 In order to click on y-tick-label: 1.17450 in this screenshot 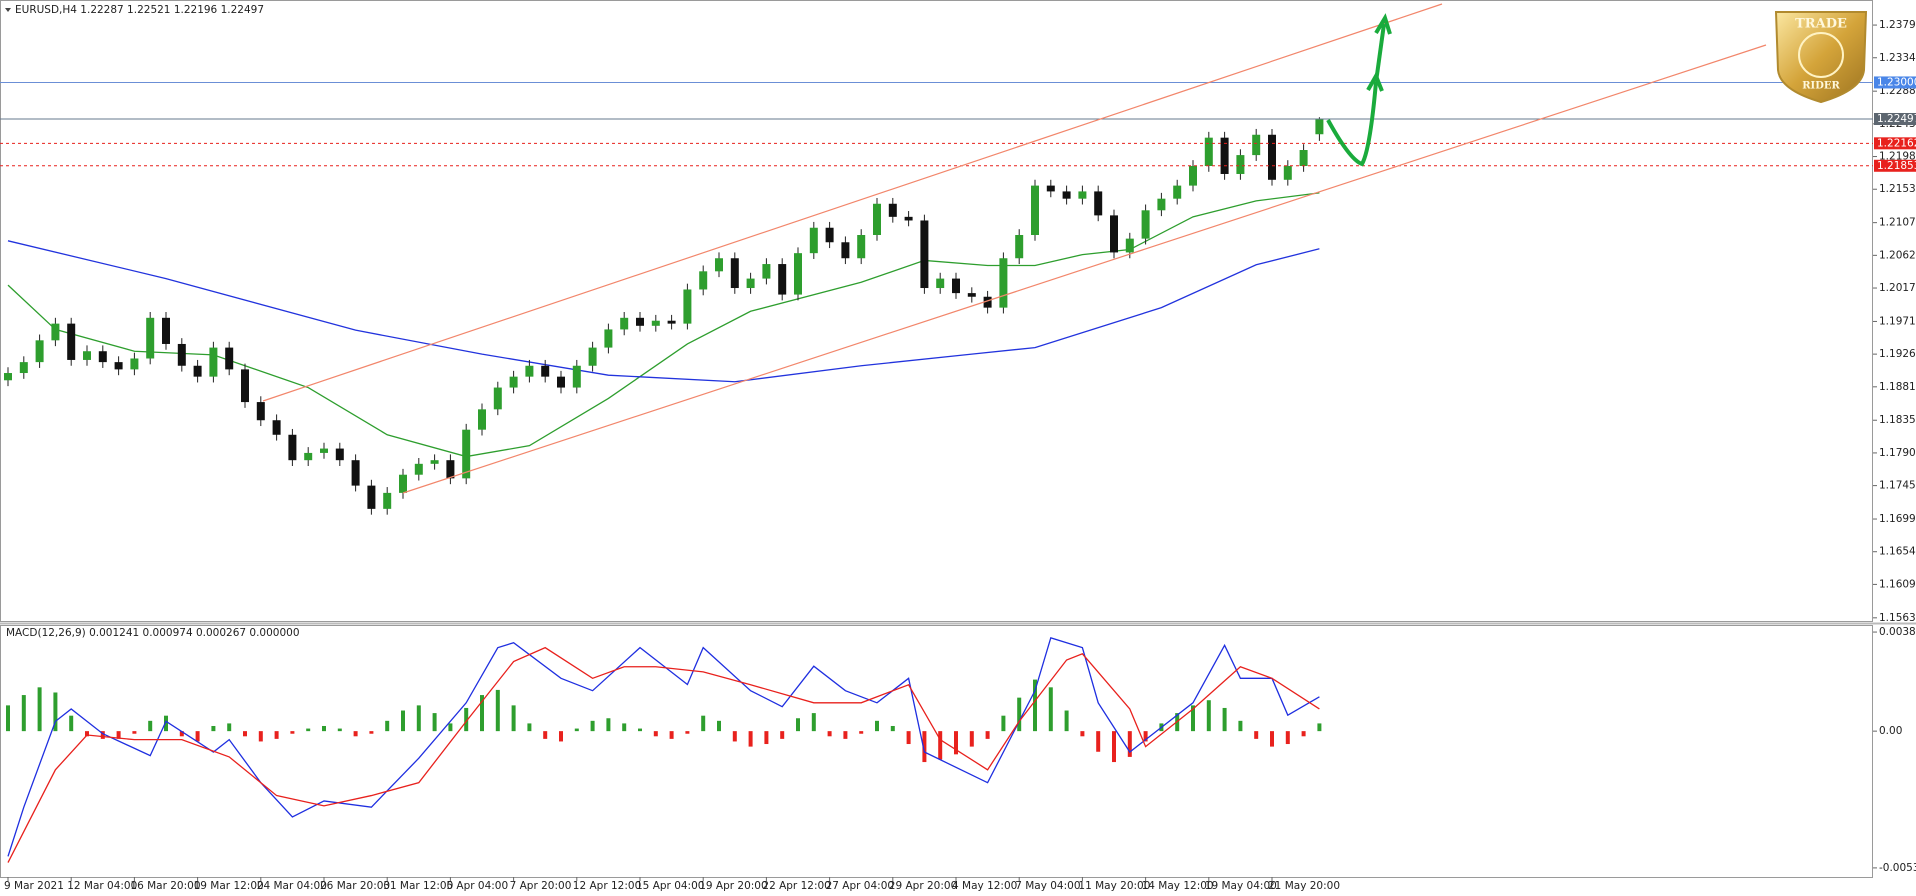, I will do `click(1897, 486)`.